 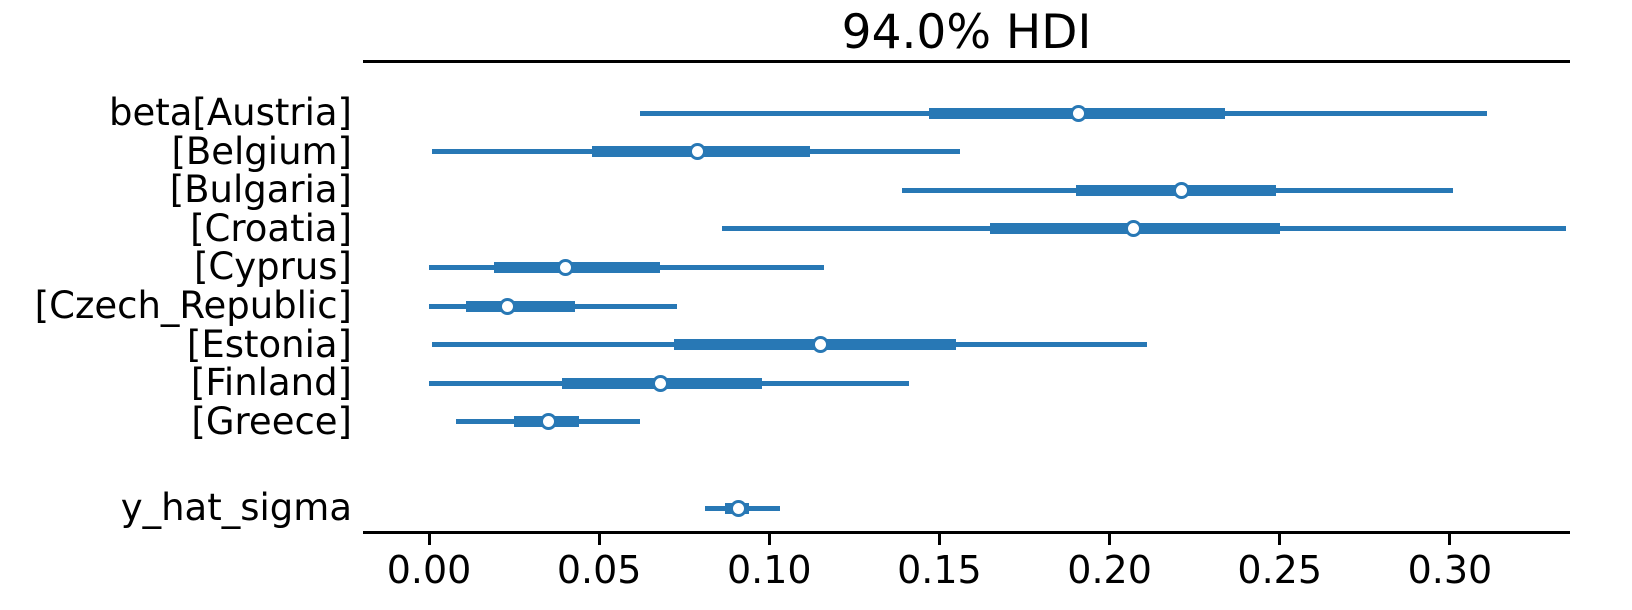 What do you see at coordinates (939, 570) in the screenshot?
I see `x-tick-label: 0.15` at bounding box center [939, 570].